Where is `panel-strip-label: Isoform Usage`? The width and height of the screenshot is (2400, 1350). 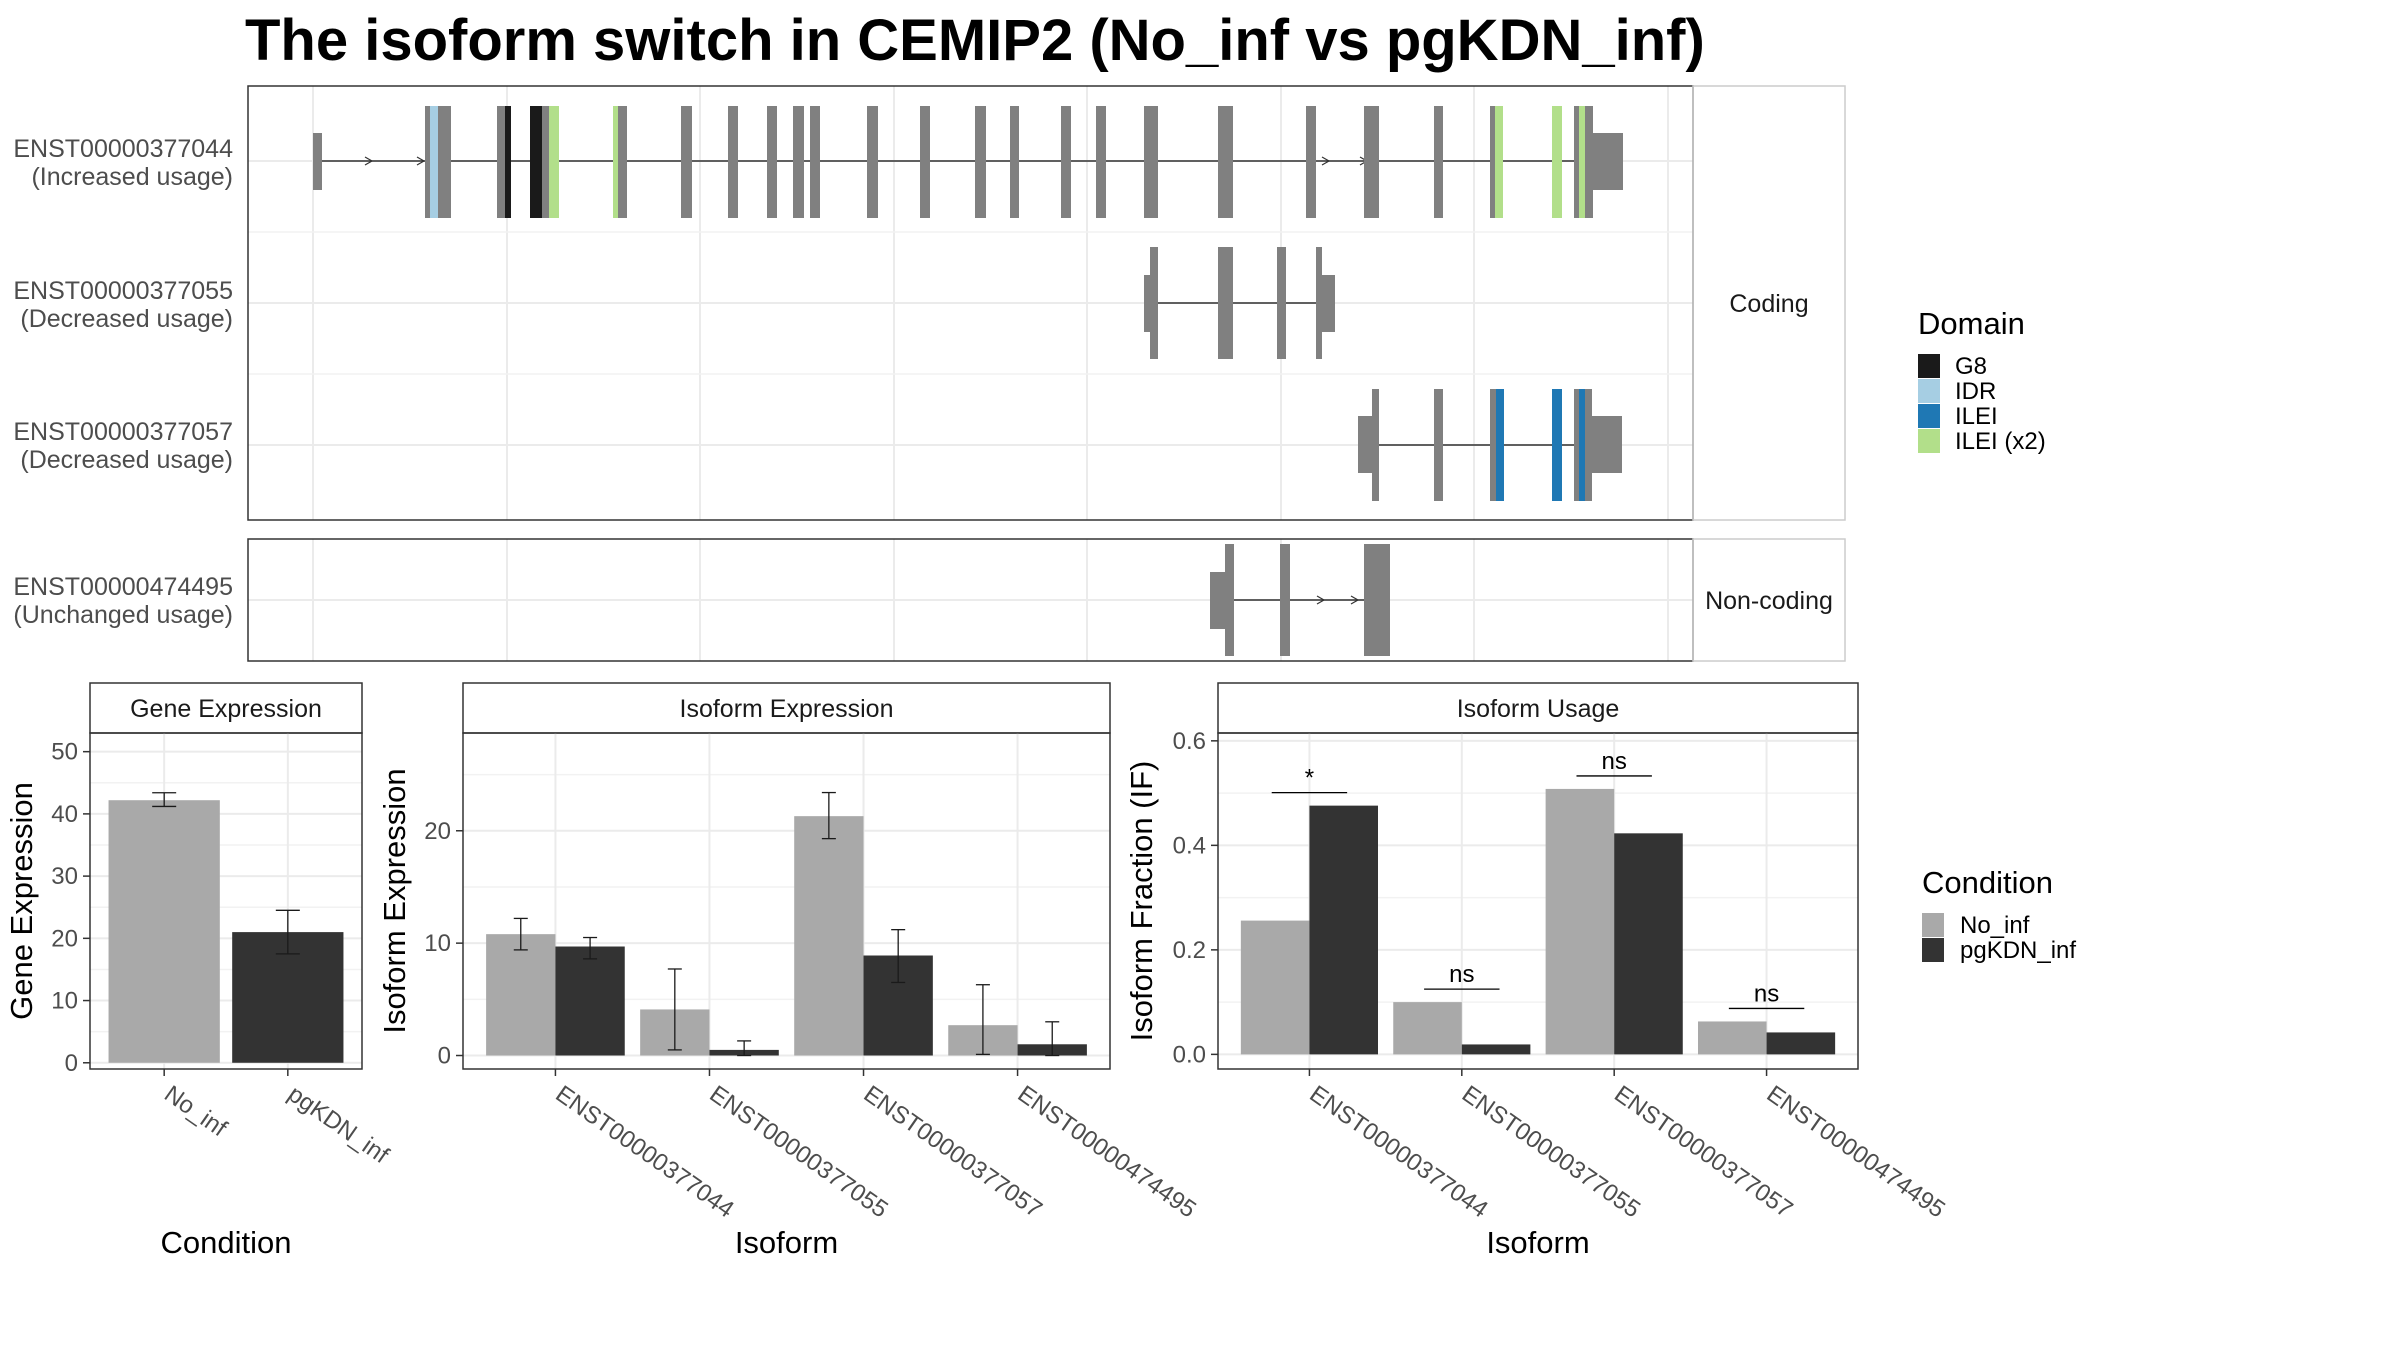
panel-strip-label: Isoform Usage is located at coordinates (1538, 709).